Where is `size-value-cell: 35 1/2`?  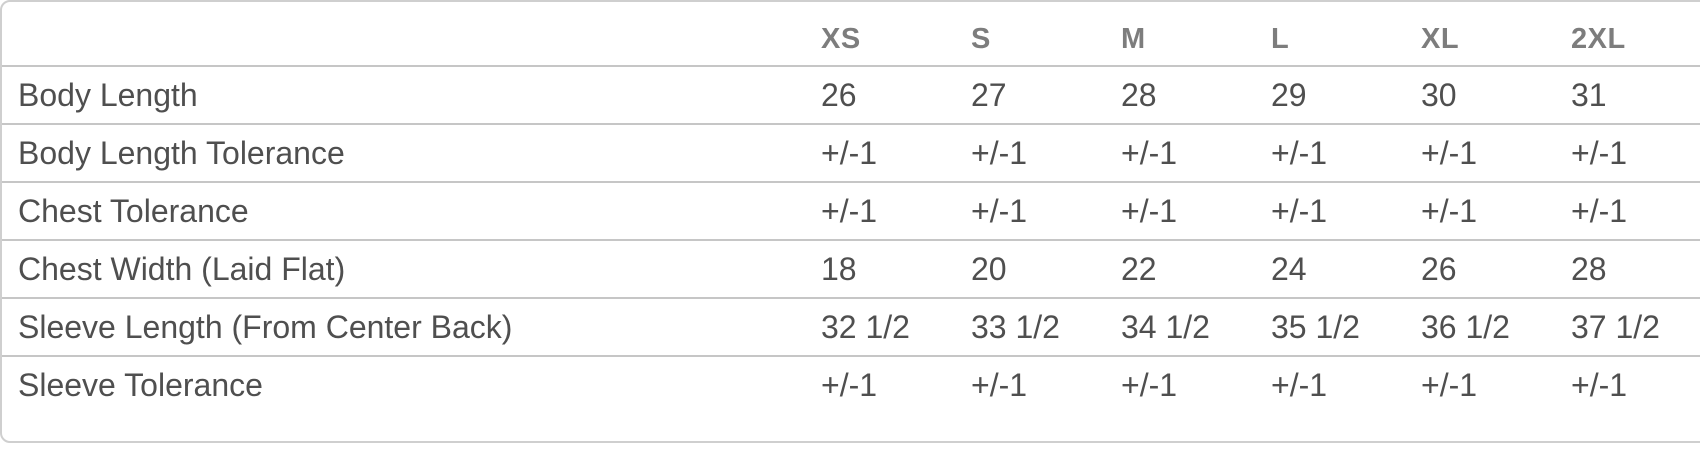
size-value-cell: 35 1/2 is located at coordinates (1346, 326).